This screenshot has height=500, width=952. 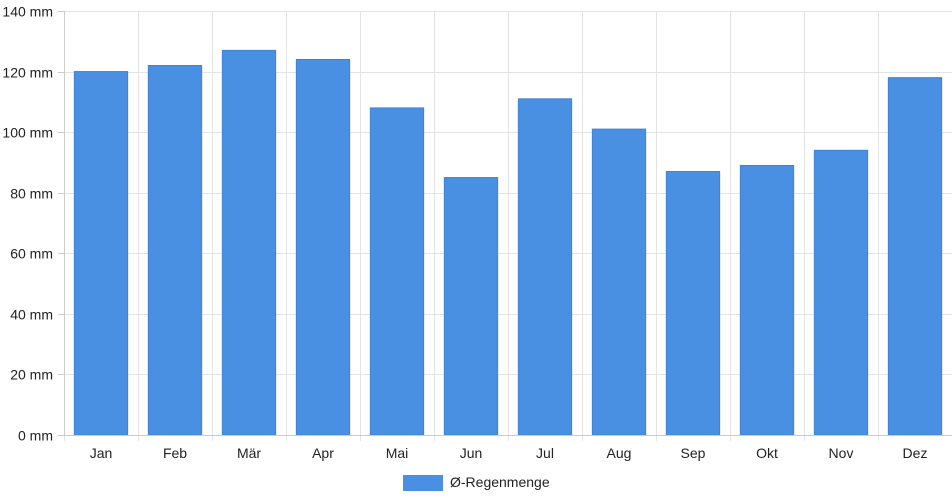 What do you see at coordinates (693, 453) in the screenshot?
I see `x-tick-label: Sep` at bounding box center [693, 453].